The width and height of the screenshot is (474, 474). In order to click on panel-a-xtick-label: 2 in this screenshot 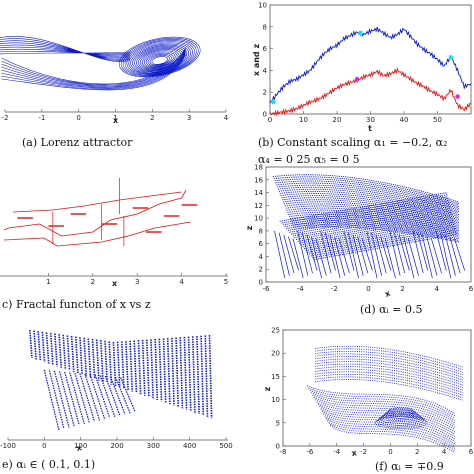, I will do `click(152, 118)`.